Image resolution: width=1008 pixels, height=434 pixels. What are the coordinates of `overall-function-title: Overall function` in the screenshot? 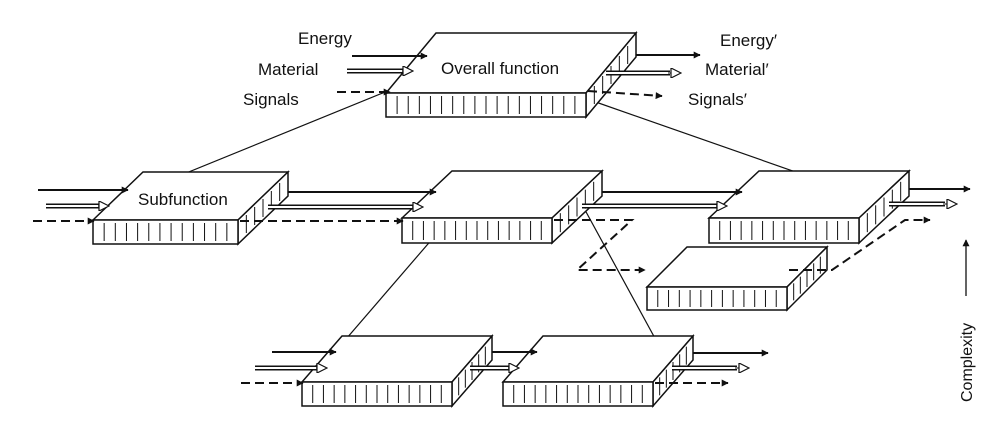 It's located at (500, 68).